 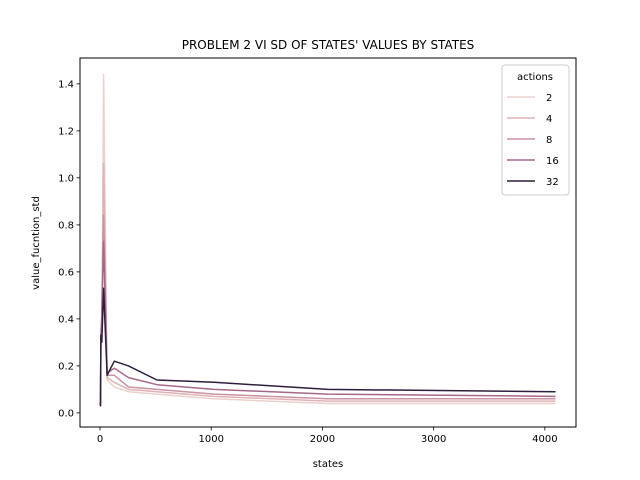 I want to click on legend: actions 2 4 8 16 32, so click(x=535, y=130).